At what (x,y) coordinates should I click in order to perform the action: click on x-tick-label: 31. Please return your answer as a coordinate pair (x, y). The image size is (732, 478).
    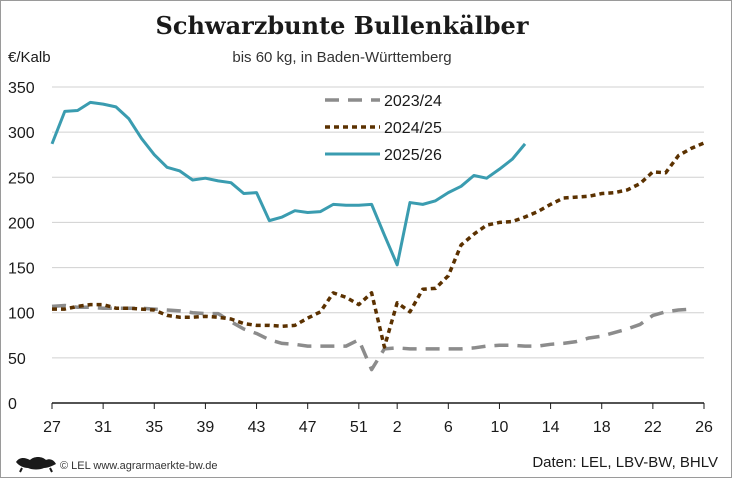
    Looking at the image, I should click on (103, 427).